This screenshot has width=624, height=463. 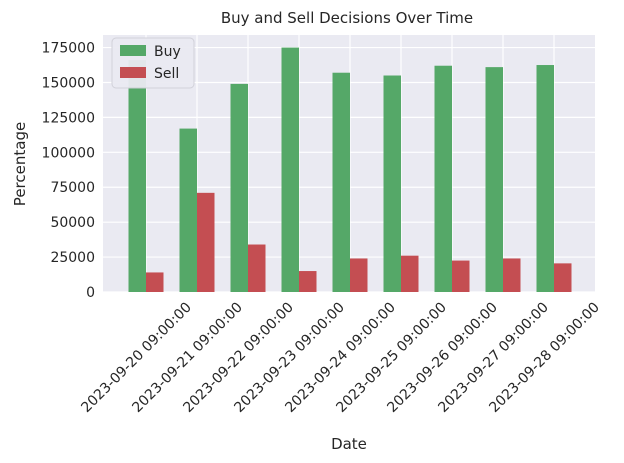 What do you see at coordinates (68, 153) in the screenshot?
I see `y-tick-label: 100000` at bounding box center [68, 153].